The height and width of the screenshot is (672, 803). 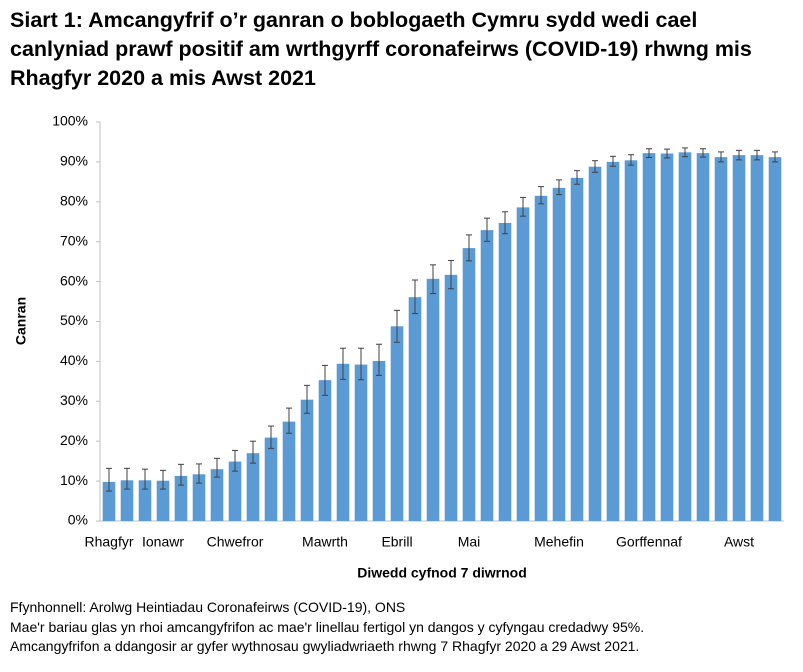 What do you see at coordinates (163, 542) in the screenshot?
I see `x-tick-label: Ionawr` at bounding box center [163, 542].